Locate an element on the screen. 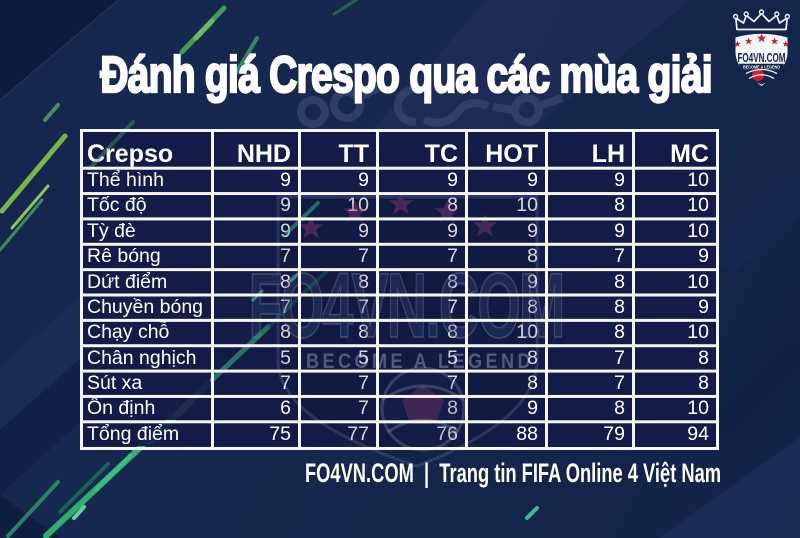  svg-text: FO4VN.COM is located at coordinates (762, 57).